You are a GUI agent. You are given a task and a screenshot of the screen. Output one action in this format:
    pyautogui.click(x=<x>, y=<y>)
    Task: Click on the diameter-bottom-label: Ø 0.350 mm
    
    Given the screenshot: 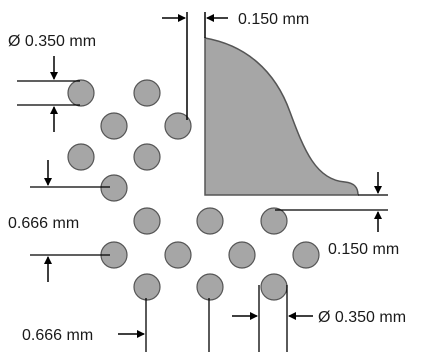 What is the action you would take?
    pyautogui.click(x=362, y=317)
    